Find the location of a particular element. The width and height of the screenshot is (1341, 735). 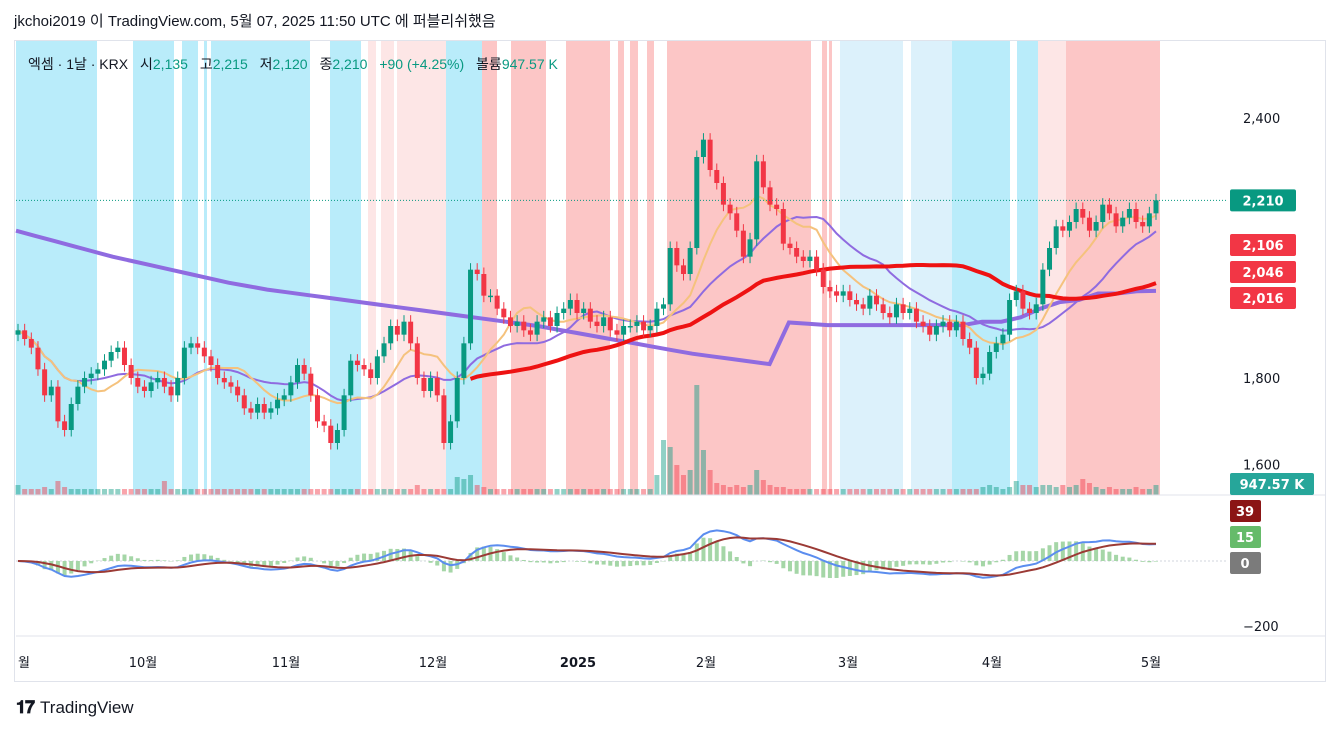

tradingview-logo-icon: 𝟏𝟕 is located at coordinates (25, 707).